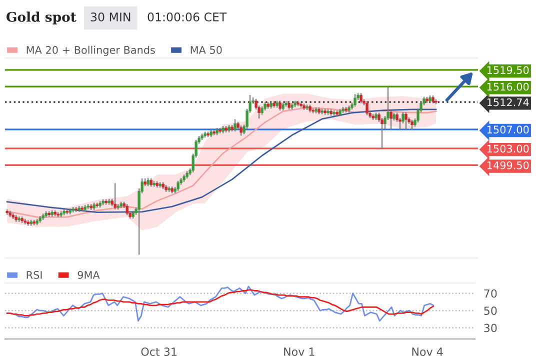 This screenshot has height=364, width=549. I want to click on y-tick-label: 1512.74, so click(508, 102).